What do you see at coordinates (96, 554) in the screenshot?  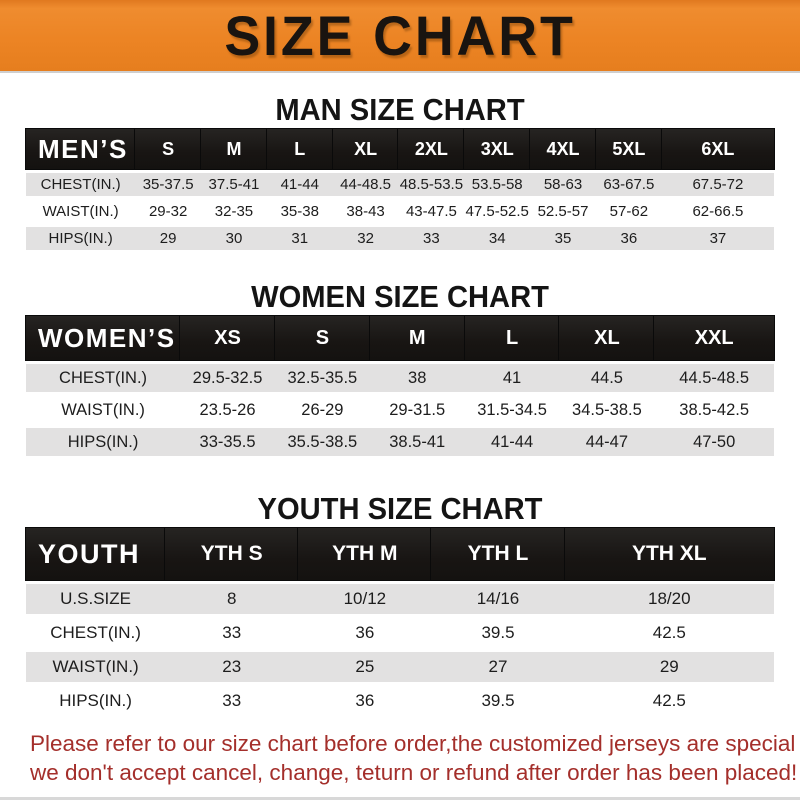 I see `table-corner-label: YOUTH` at bounding box center [96, 554].